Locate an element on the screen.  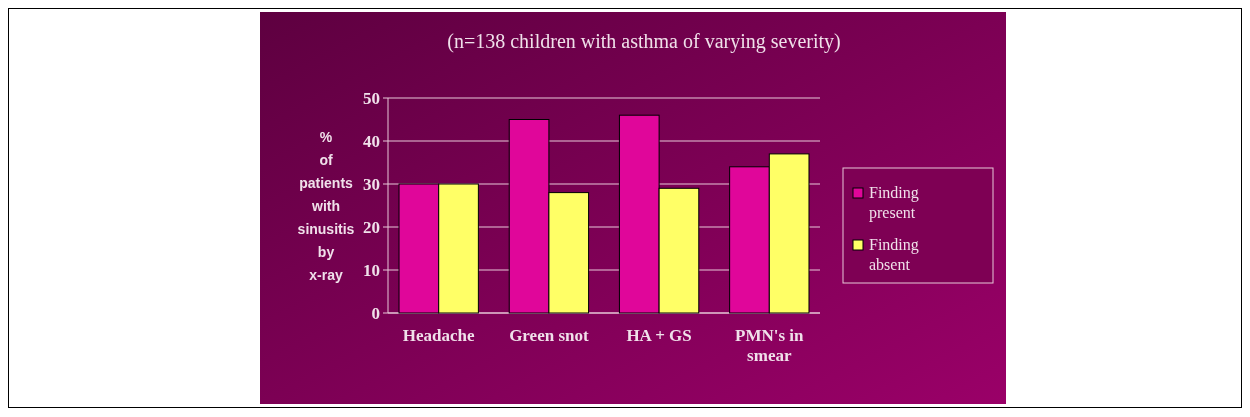
y-tick-label: 40 is located at coordinates (371, 141).